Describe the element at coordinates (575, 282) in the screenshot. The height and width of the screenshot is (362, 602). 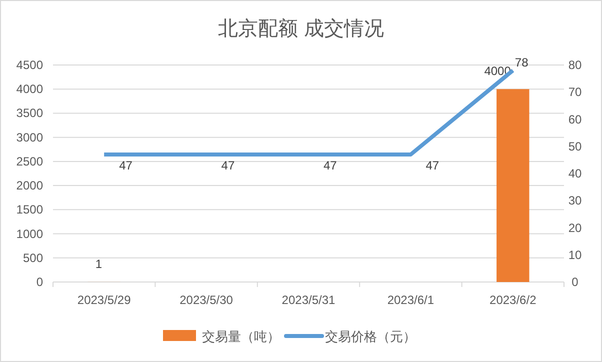
I see `y2-tick-label: 0` at that location.